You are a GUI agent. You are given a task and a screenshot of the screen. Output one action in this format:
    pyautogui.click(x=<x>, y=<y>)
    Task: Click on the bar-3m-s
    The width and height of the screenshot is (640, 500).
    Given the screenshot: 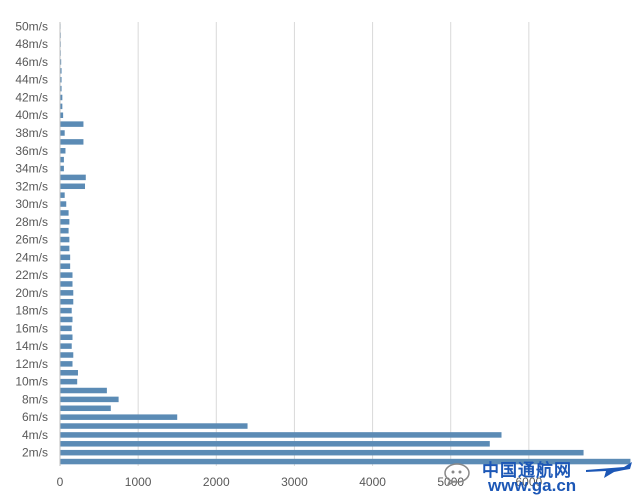 What is the action you would take?
    pyautogui.click(x=275, y=444)
    